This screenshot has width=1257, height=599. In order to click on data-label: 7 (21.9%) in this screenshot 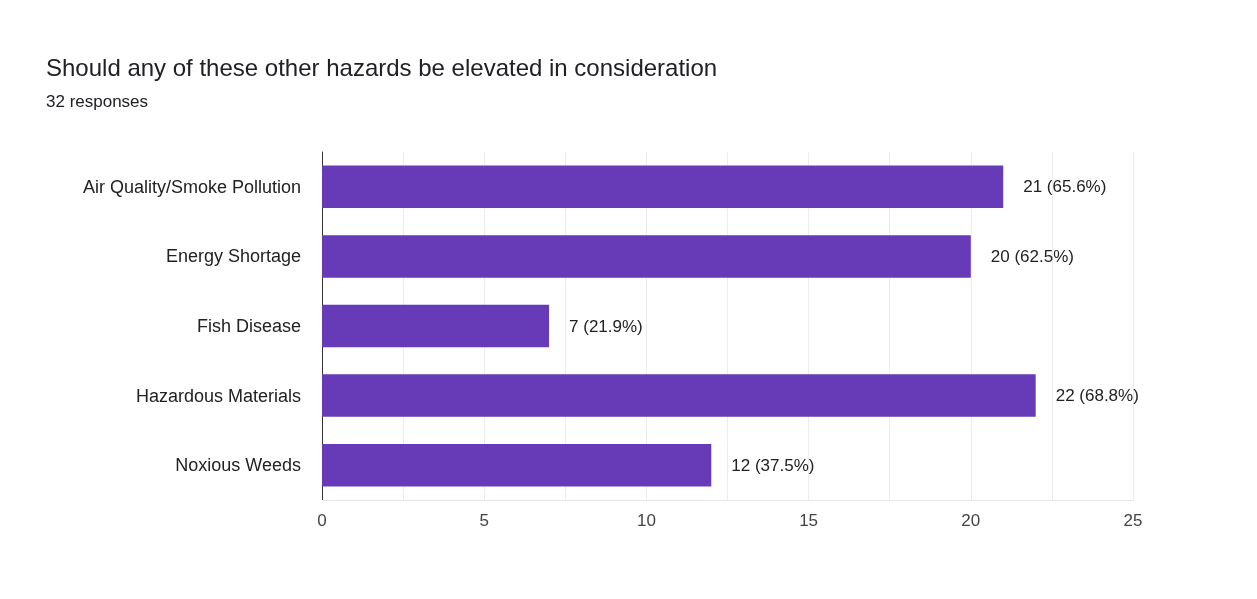, I will do `click(606, 326)`.